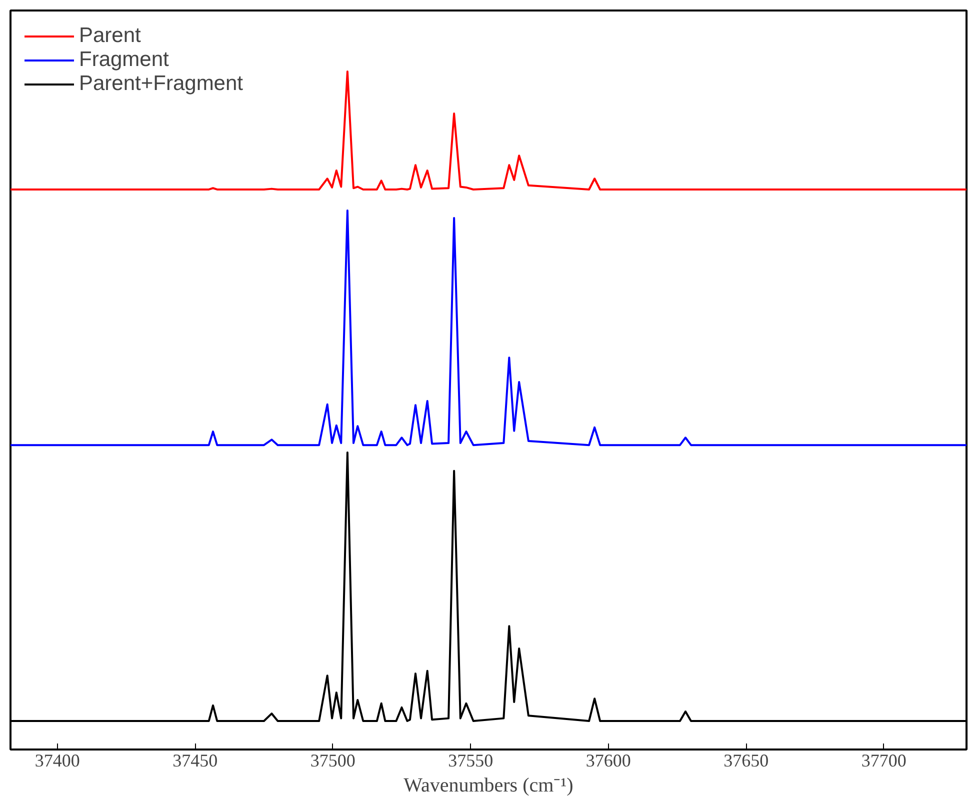  I want to click on legend-label: Fragment, so click(124, 60).